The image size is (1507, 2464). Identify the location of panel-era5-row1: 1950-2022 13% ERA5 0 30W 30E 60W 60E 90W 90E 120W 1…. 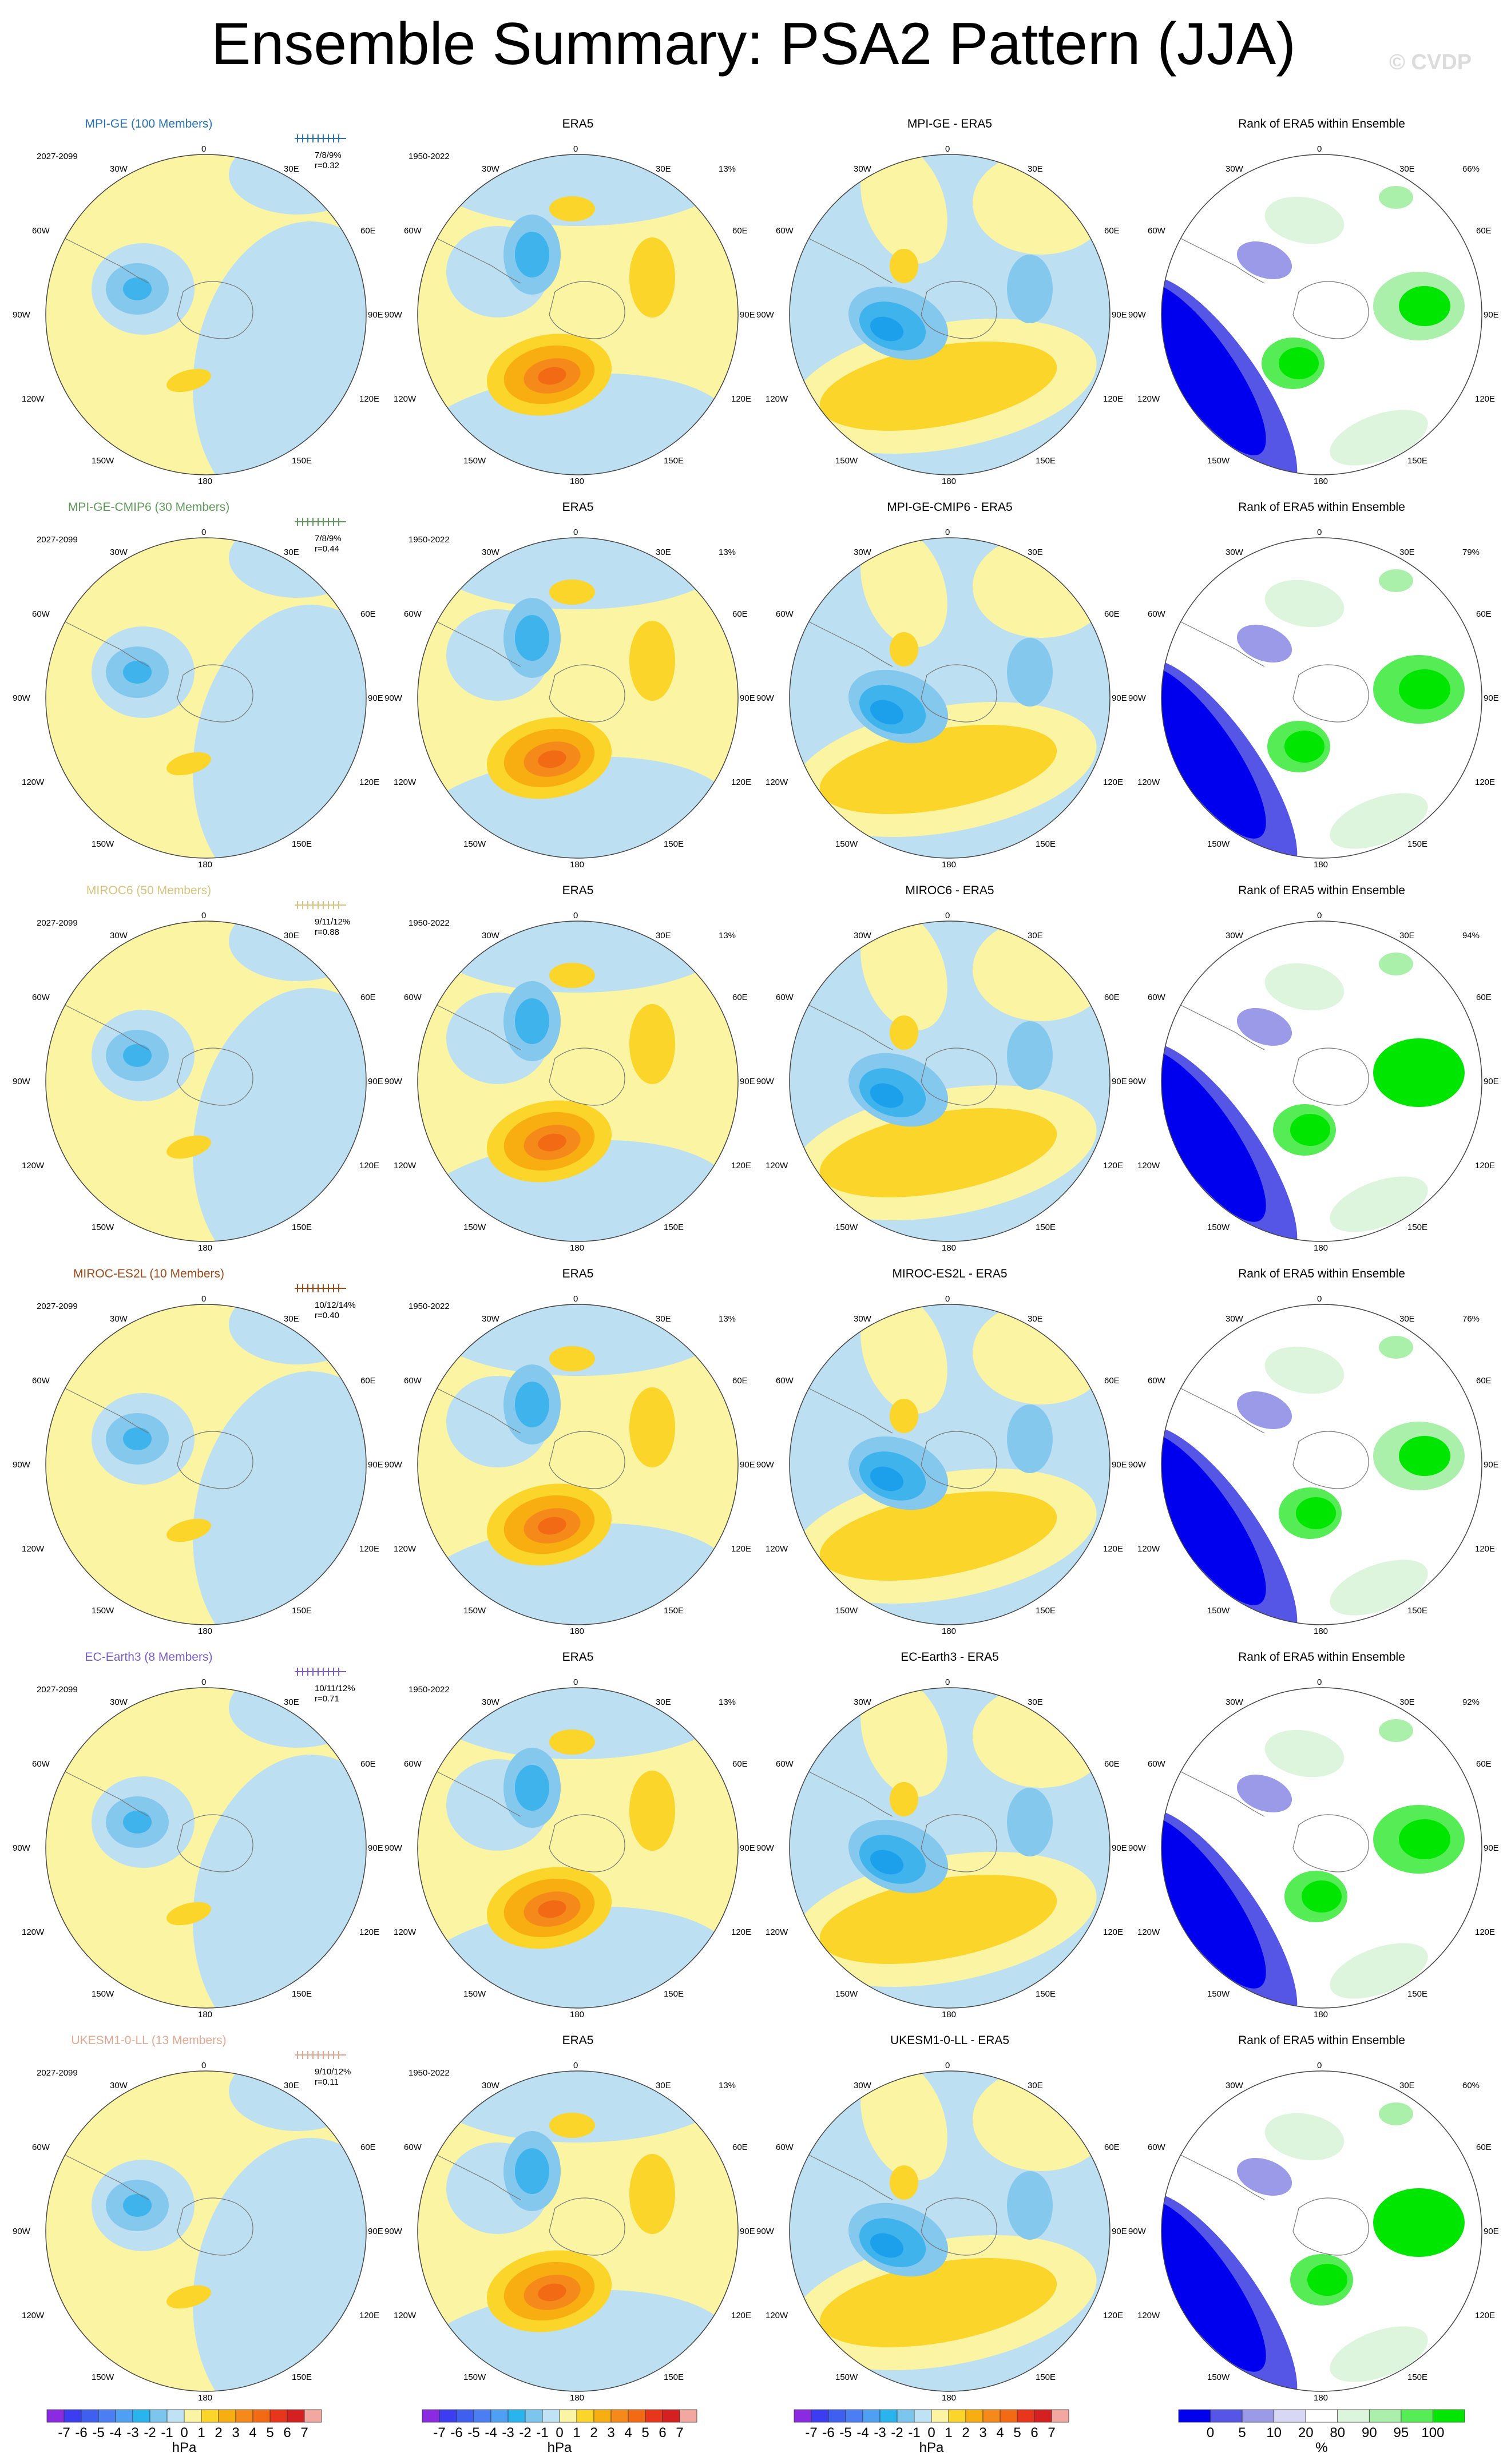
(569, 301).